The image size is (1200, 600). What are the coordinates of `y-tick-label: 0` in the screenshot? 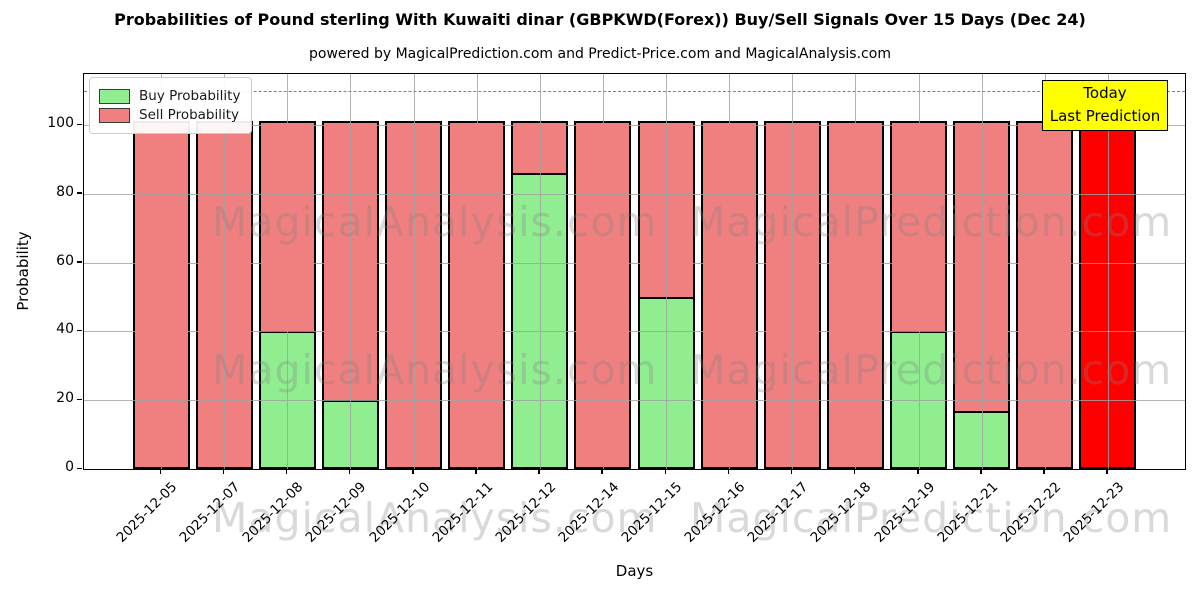 It's located at (69, 467).